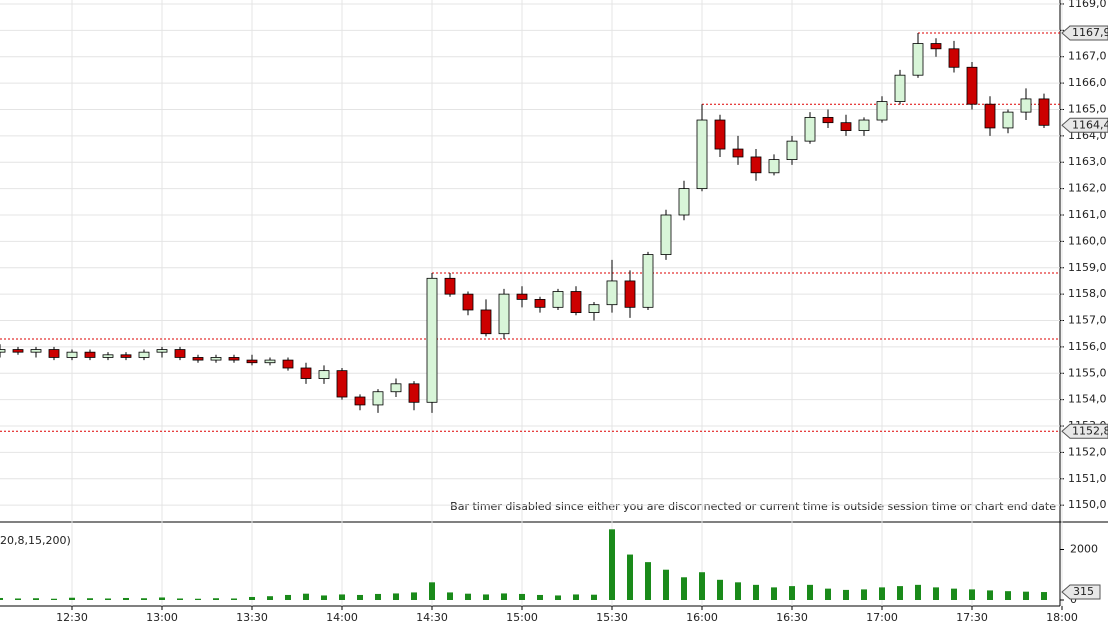  I want to click on y-tick-label: 1166,0, so click(1087, 82).